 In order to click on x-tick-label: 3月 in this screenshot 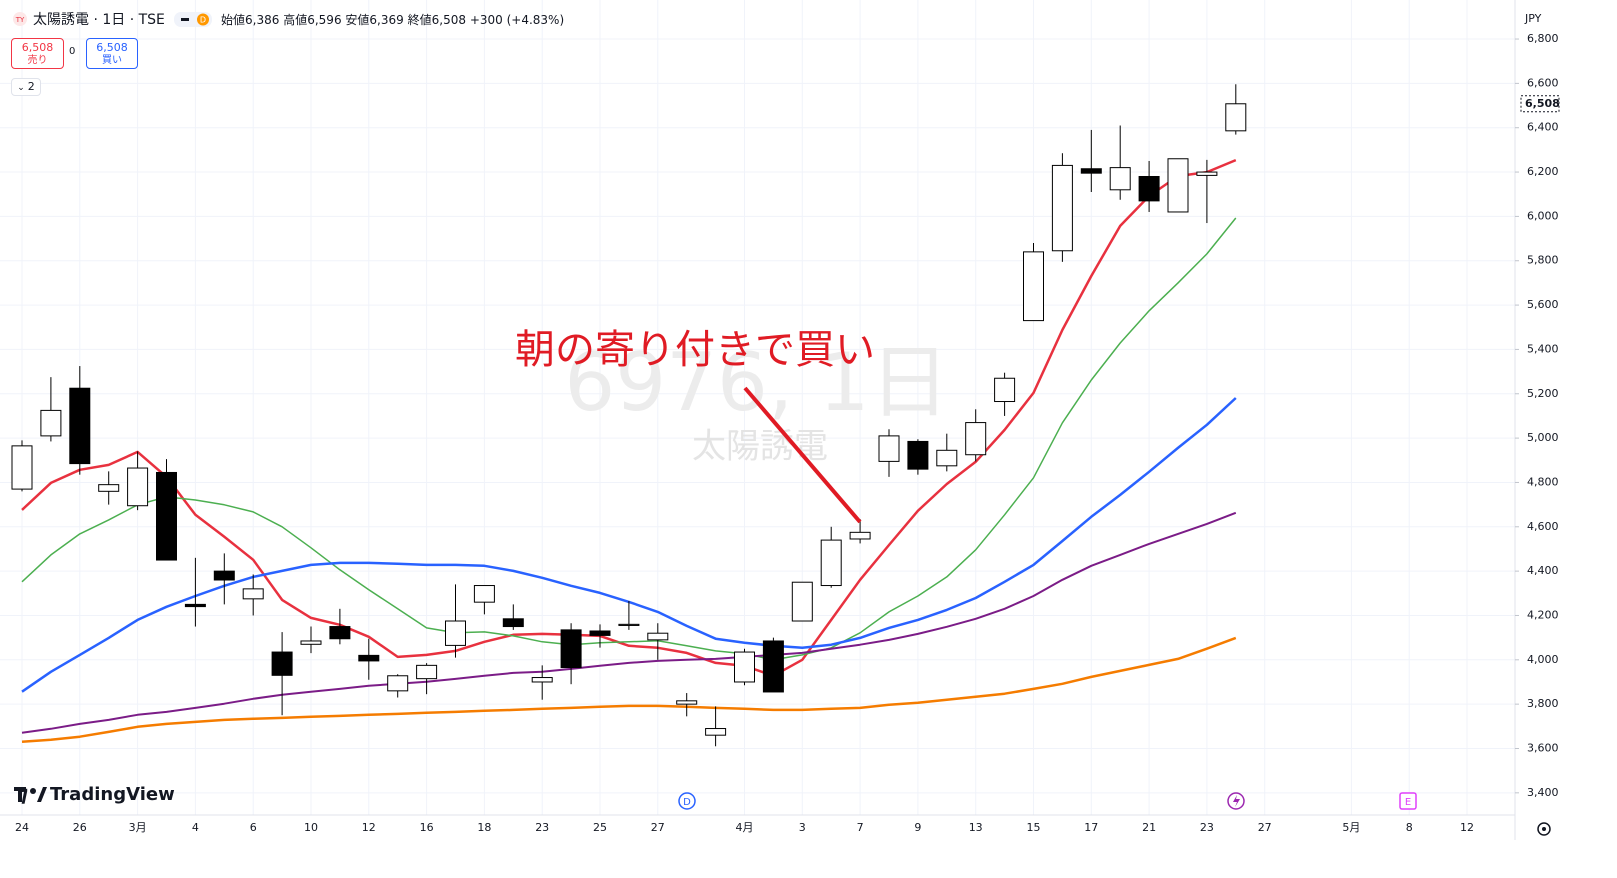, I will do `click(138, 827)`.